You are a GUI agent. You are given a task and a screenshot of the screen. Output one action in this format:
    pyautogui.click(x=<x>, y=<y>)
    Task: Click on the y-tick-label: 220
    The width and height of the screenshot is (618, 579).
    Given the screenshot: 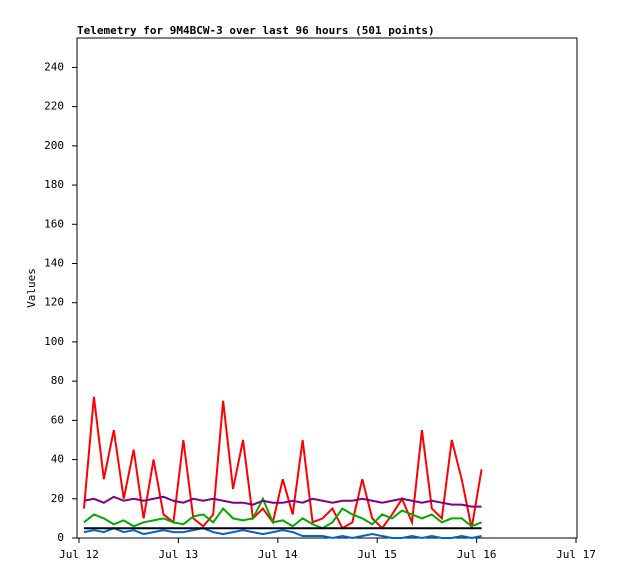 What is the action you would take?
    pyautogui.click(x=54, y=106)
    